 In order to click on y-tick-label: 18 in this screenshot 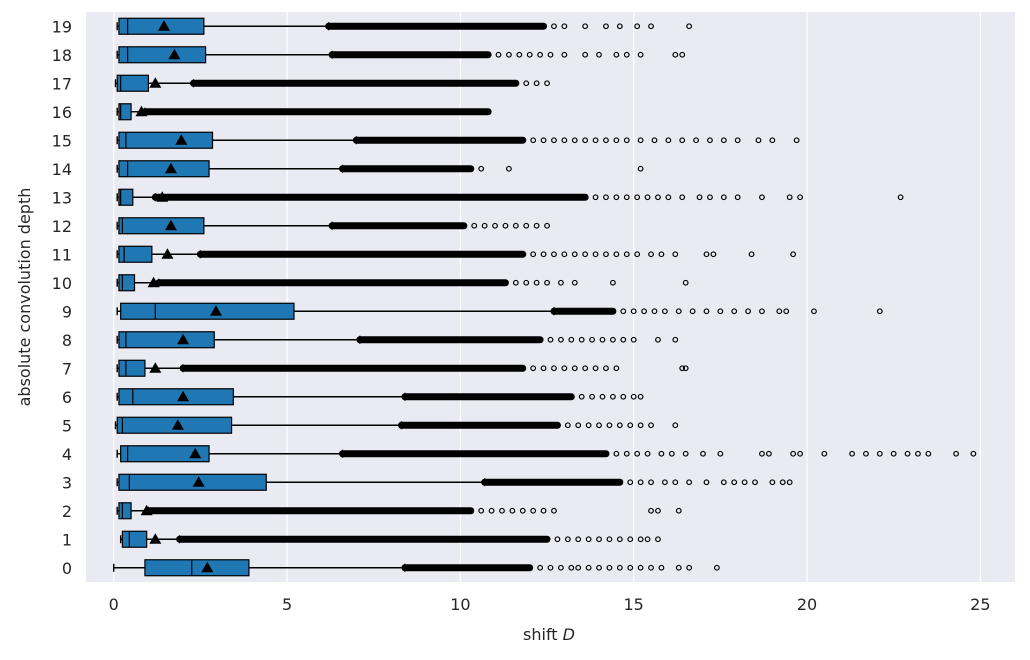, I will do `click(62, 55)`.